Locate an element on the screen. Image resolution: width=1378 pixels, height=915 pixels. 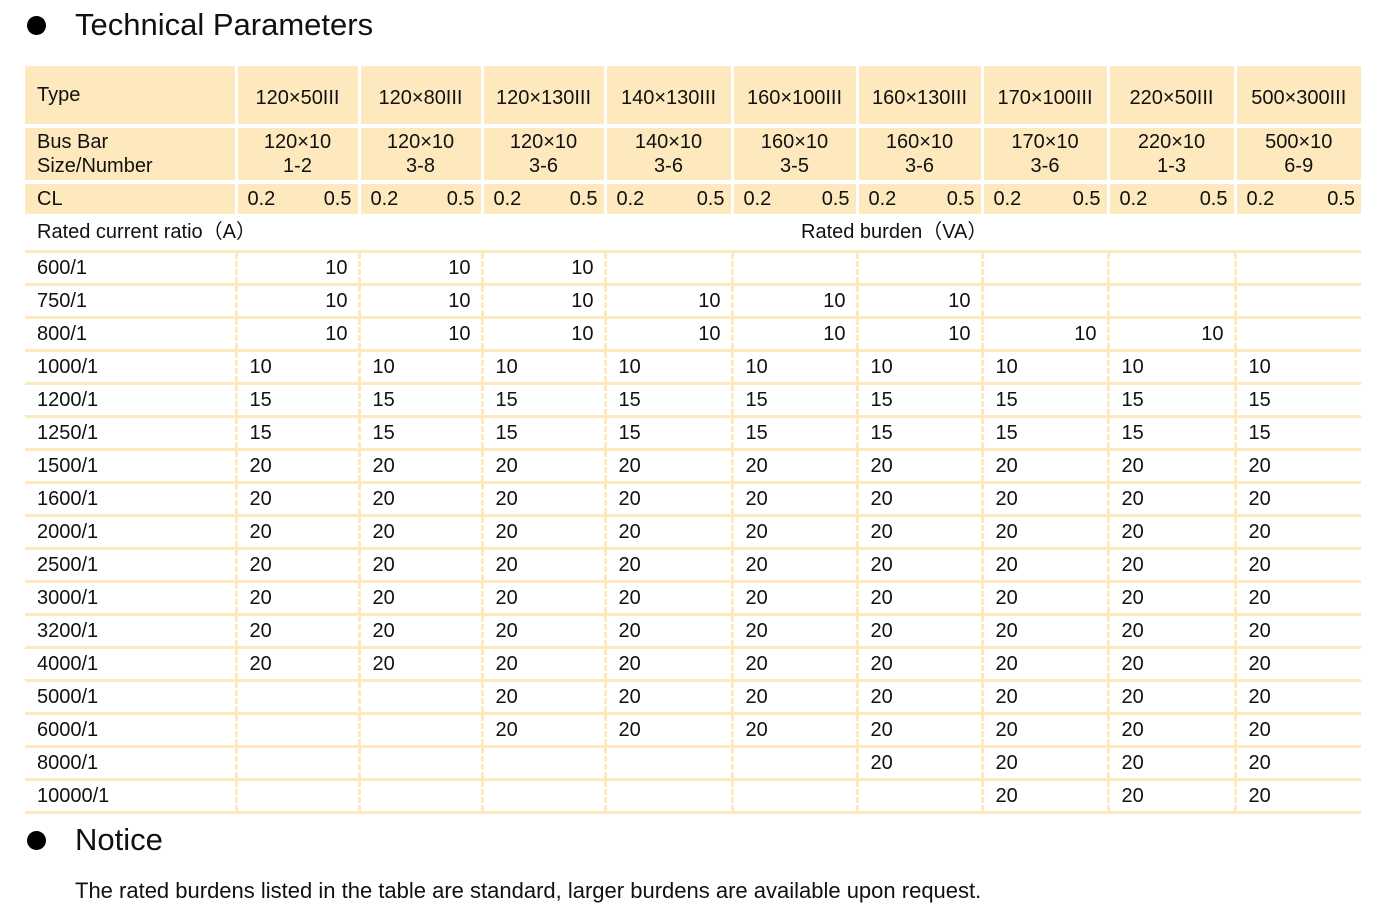
table-row: 1500/1 20 20 20 20 20 20 20 20 20 is located at coordinates (693, 466).